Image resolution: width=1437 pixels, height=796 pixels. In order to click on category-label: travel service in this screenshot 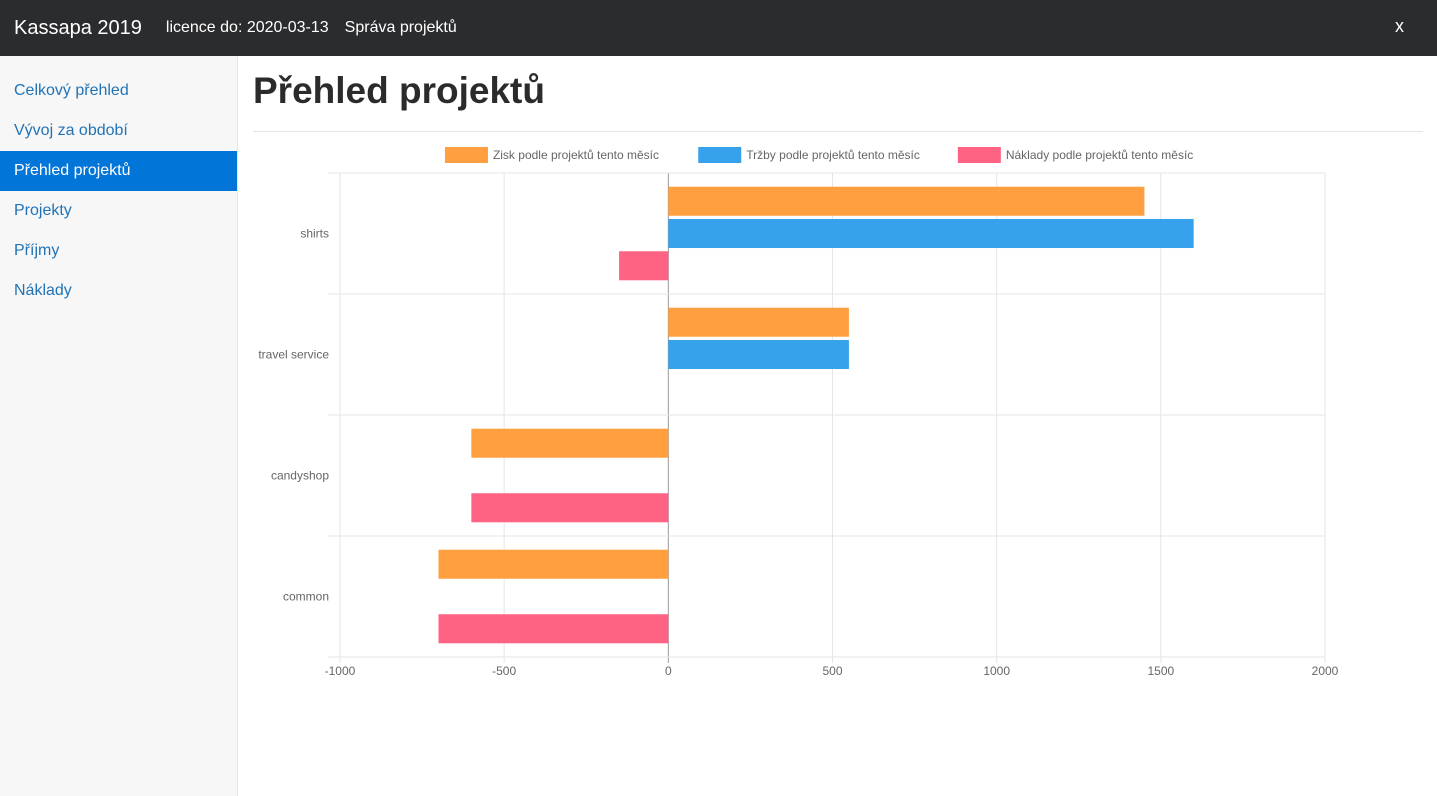, I will do `click(293, 355)`.